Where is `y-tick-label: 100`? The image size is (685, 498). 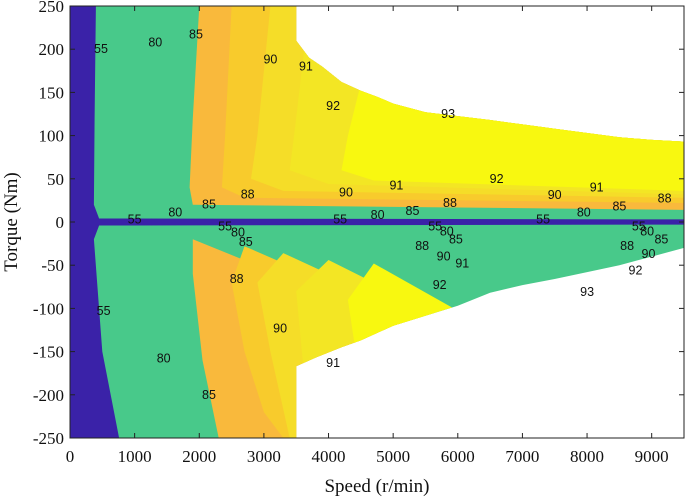 y-tick-label: 100 is located at coordinates (52, 136).